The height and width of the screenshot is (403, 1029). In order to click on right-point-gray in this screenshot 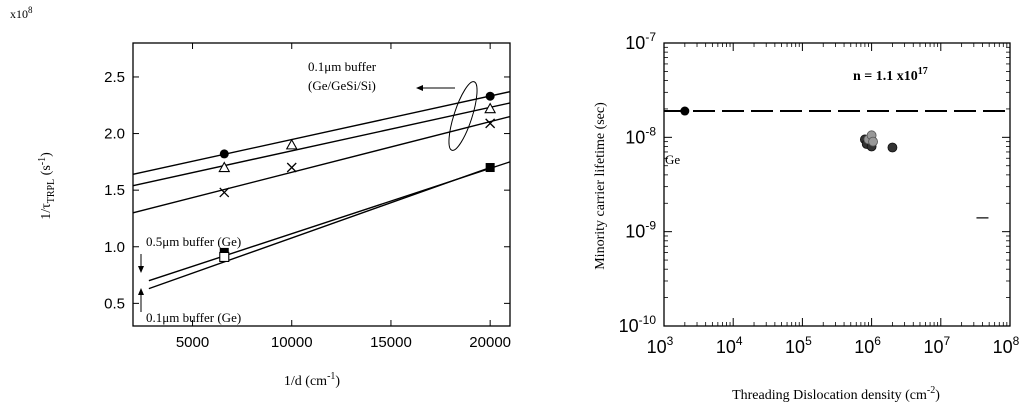, I will do `click(873, 141)`.